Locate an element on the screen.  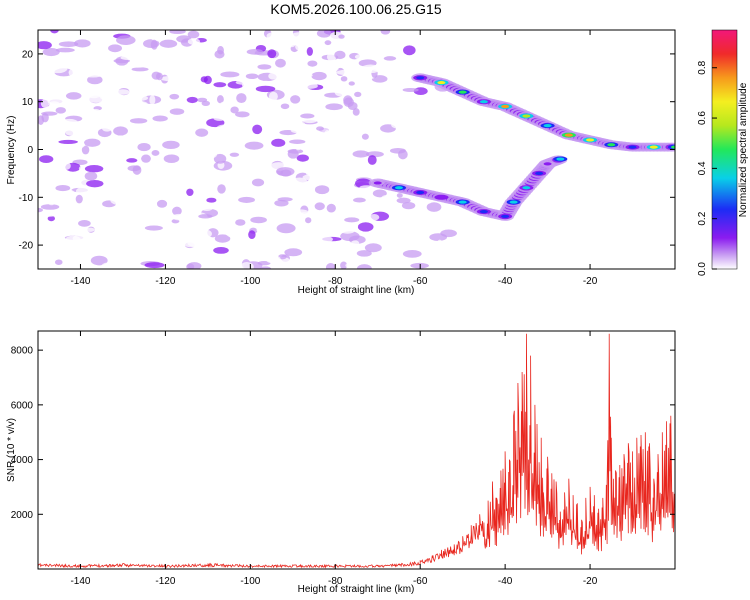
chart-title: KOM5.2026.100.06.25.G15 is located at coordinates (355, 9).